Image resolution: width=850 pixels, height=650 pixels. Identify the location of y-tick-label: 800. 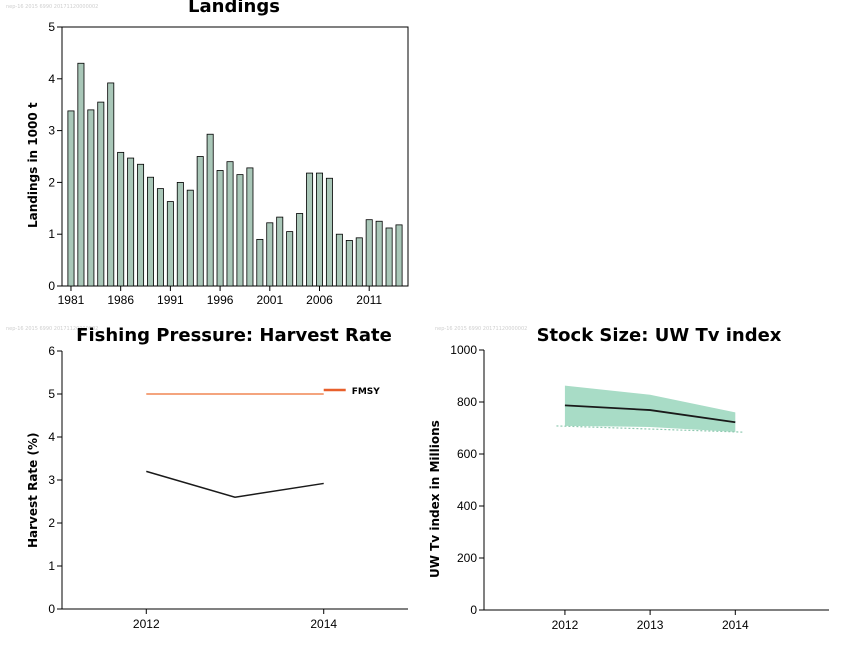
(467, 402).